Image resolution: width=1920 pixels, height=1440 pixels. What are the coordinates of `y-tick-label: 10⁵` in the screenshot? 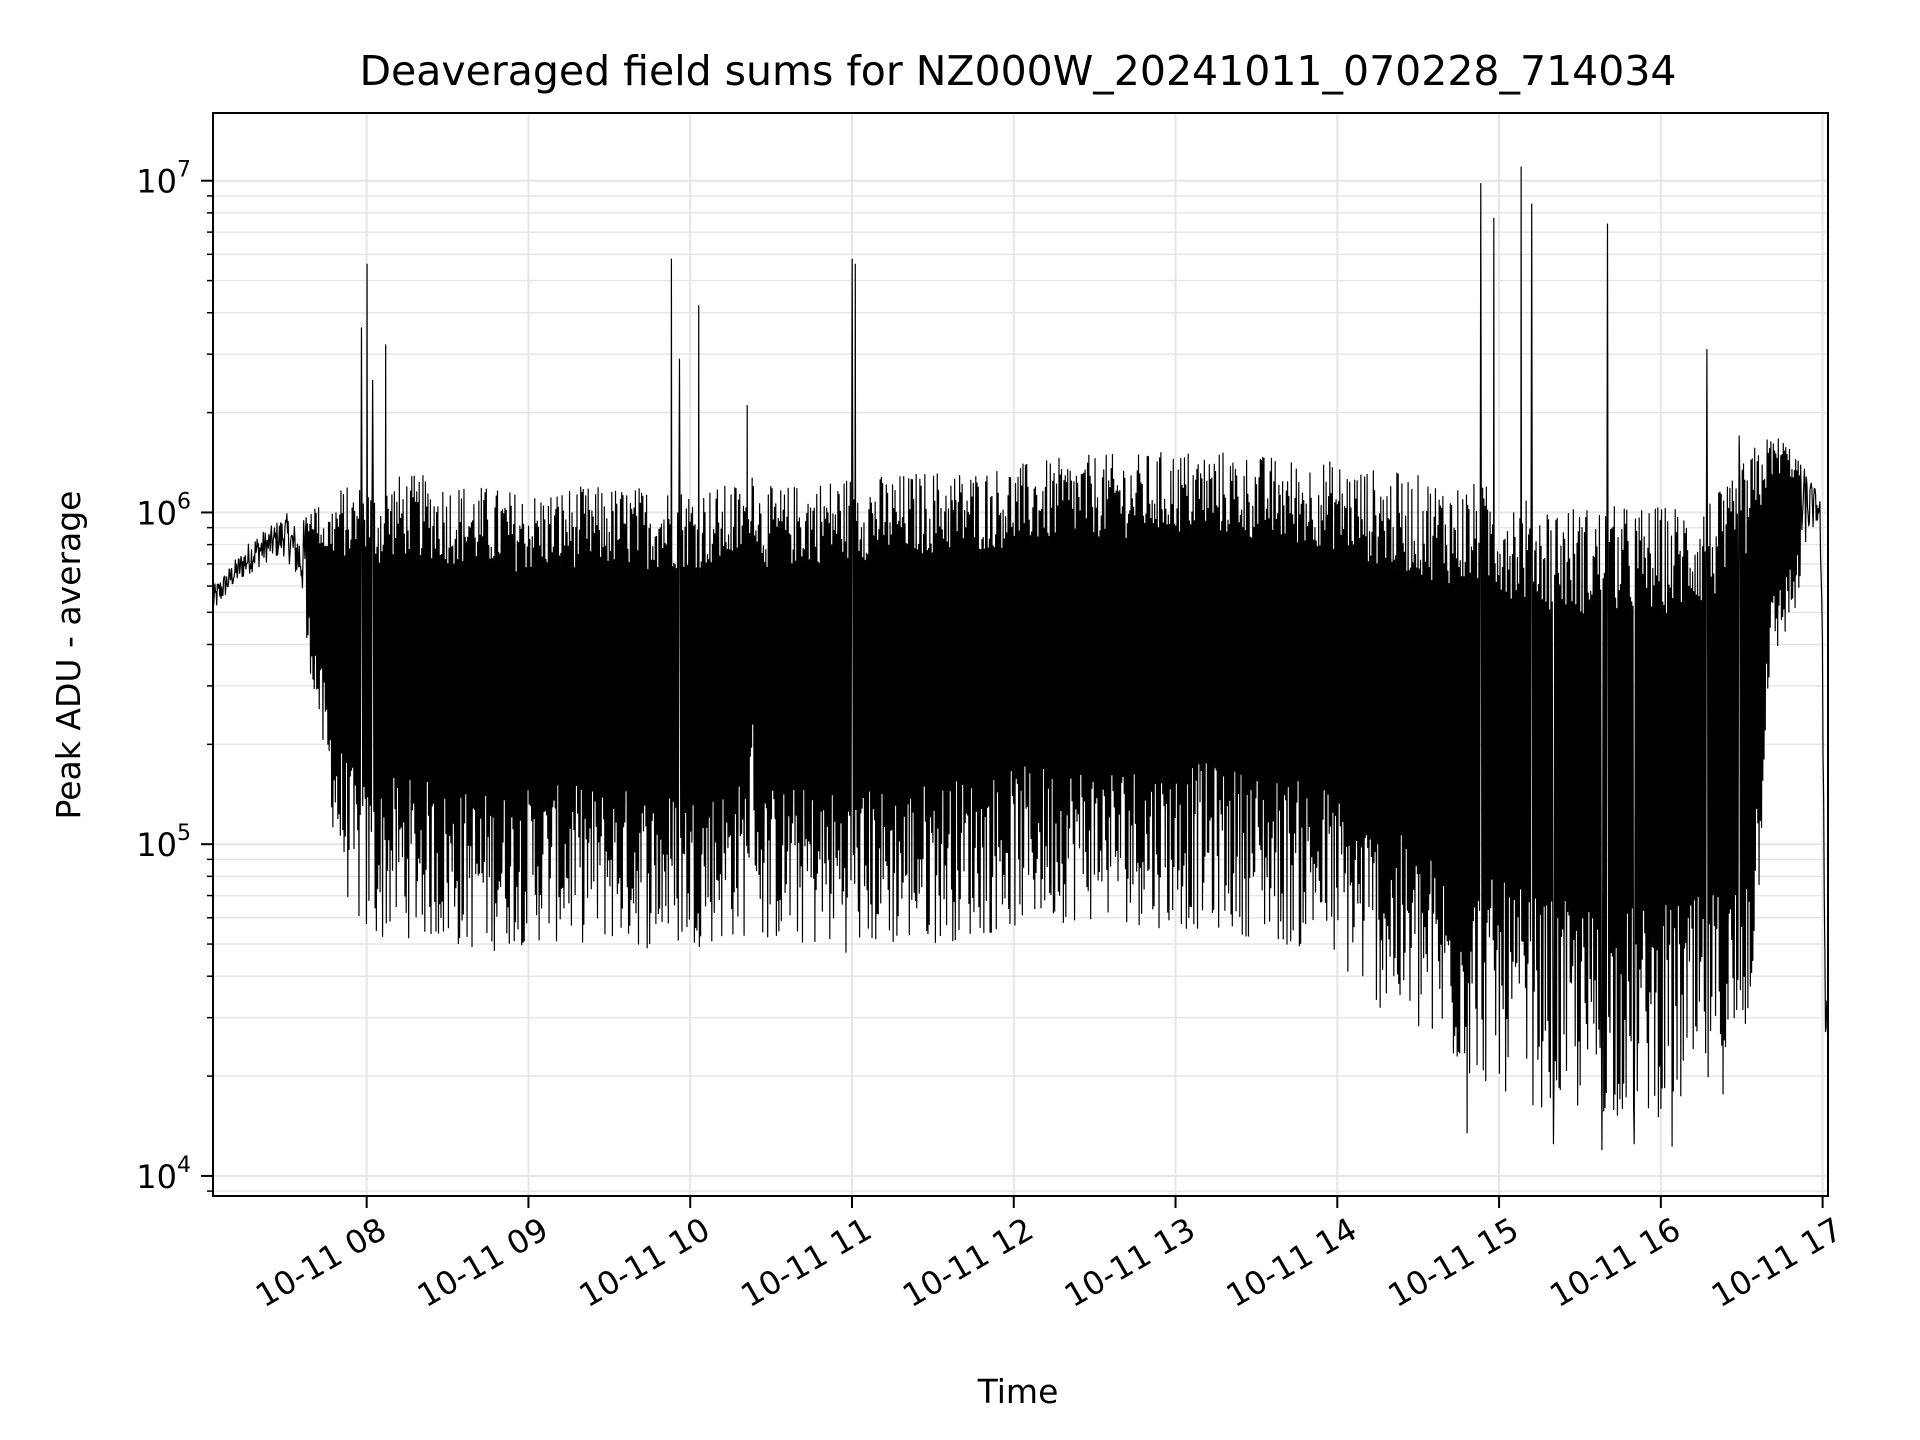 It's located at (163, 842).